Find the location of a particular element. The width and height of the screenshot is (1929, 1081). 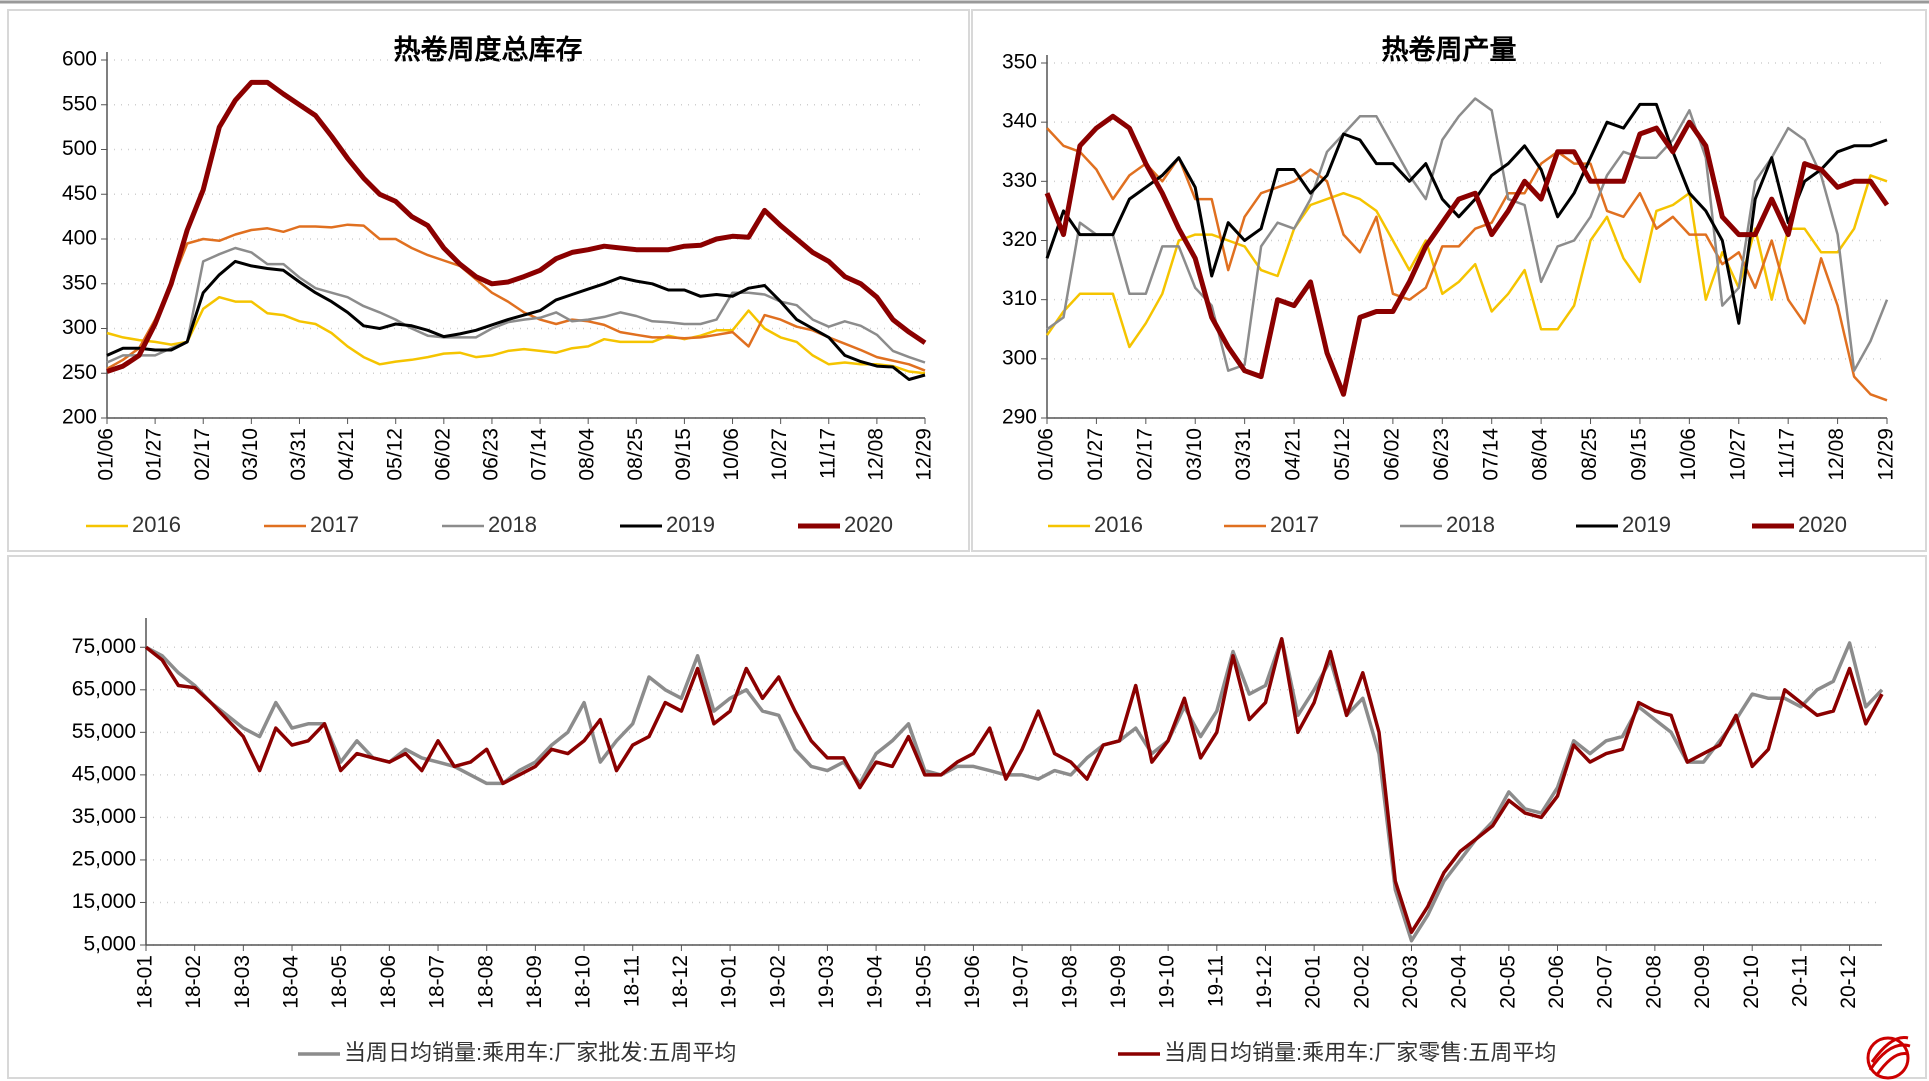

x-tick-label: 10/27 is located at coordinates (1737, 454).